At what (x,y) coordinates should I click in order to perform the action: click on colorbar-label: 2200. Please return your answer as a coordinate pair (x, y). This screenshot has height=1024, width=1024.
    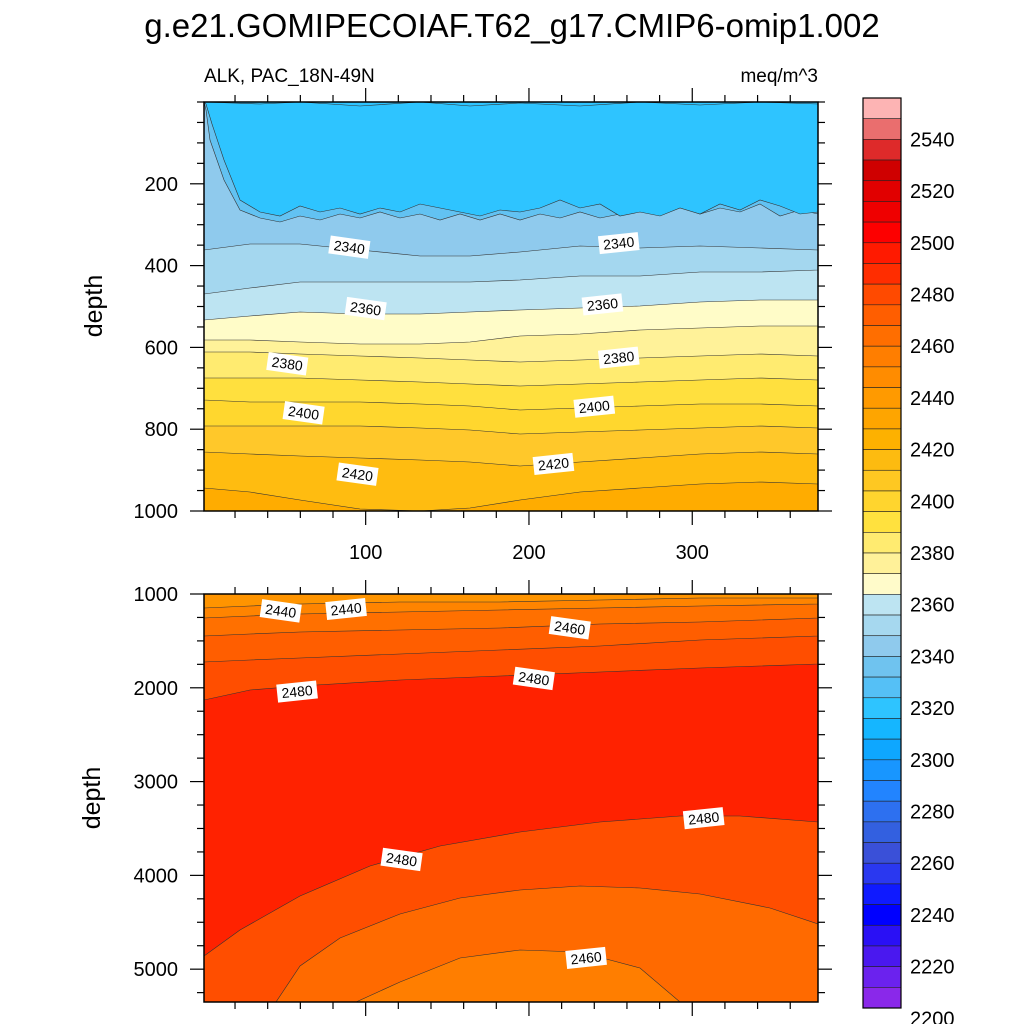
    Looking at the image, I should click on (932, 1016).